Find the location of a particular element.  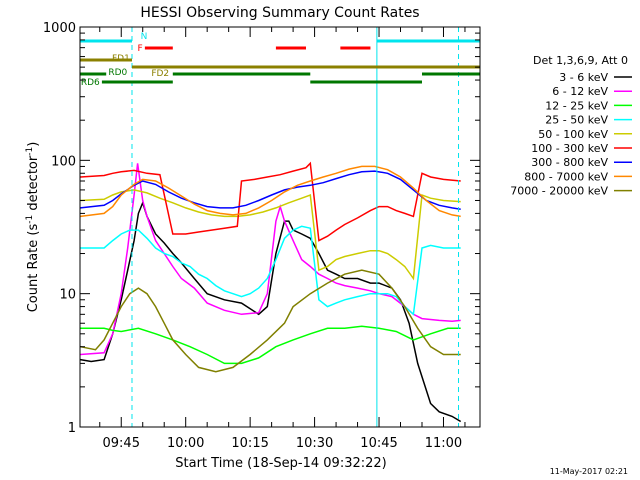

flag-label-f: F is located at coordinates (140, 49).